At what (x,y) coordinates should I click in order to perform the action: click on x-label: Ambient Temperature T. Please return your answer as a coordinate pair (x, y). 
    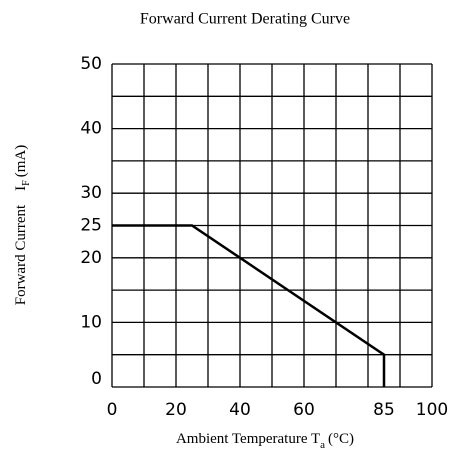
    Looking at the image, I should click on (248, 439).